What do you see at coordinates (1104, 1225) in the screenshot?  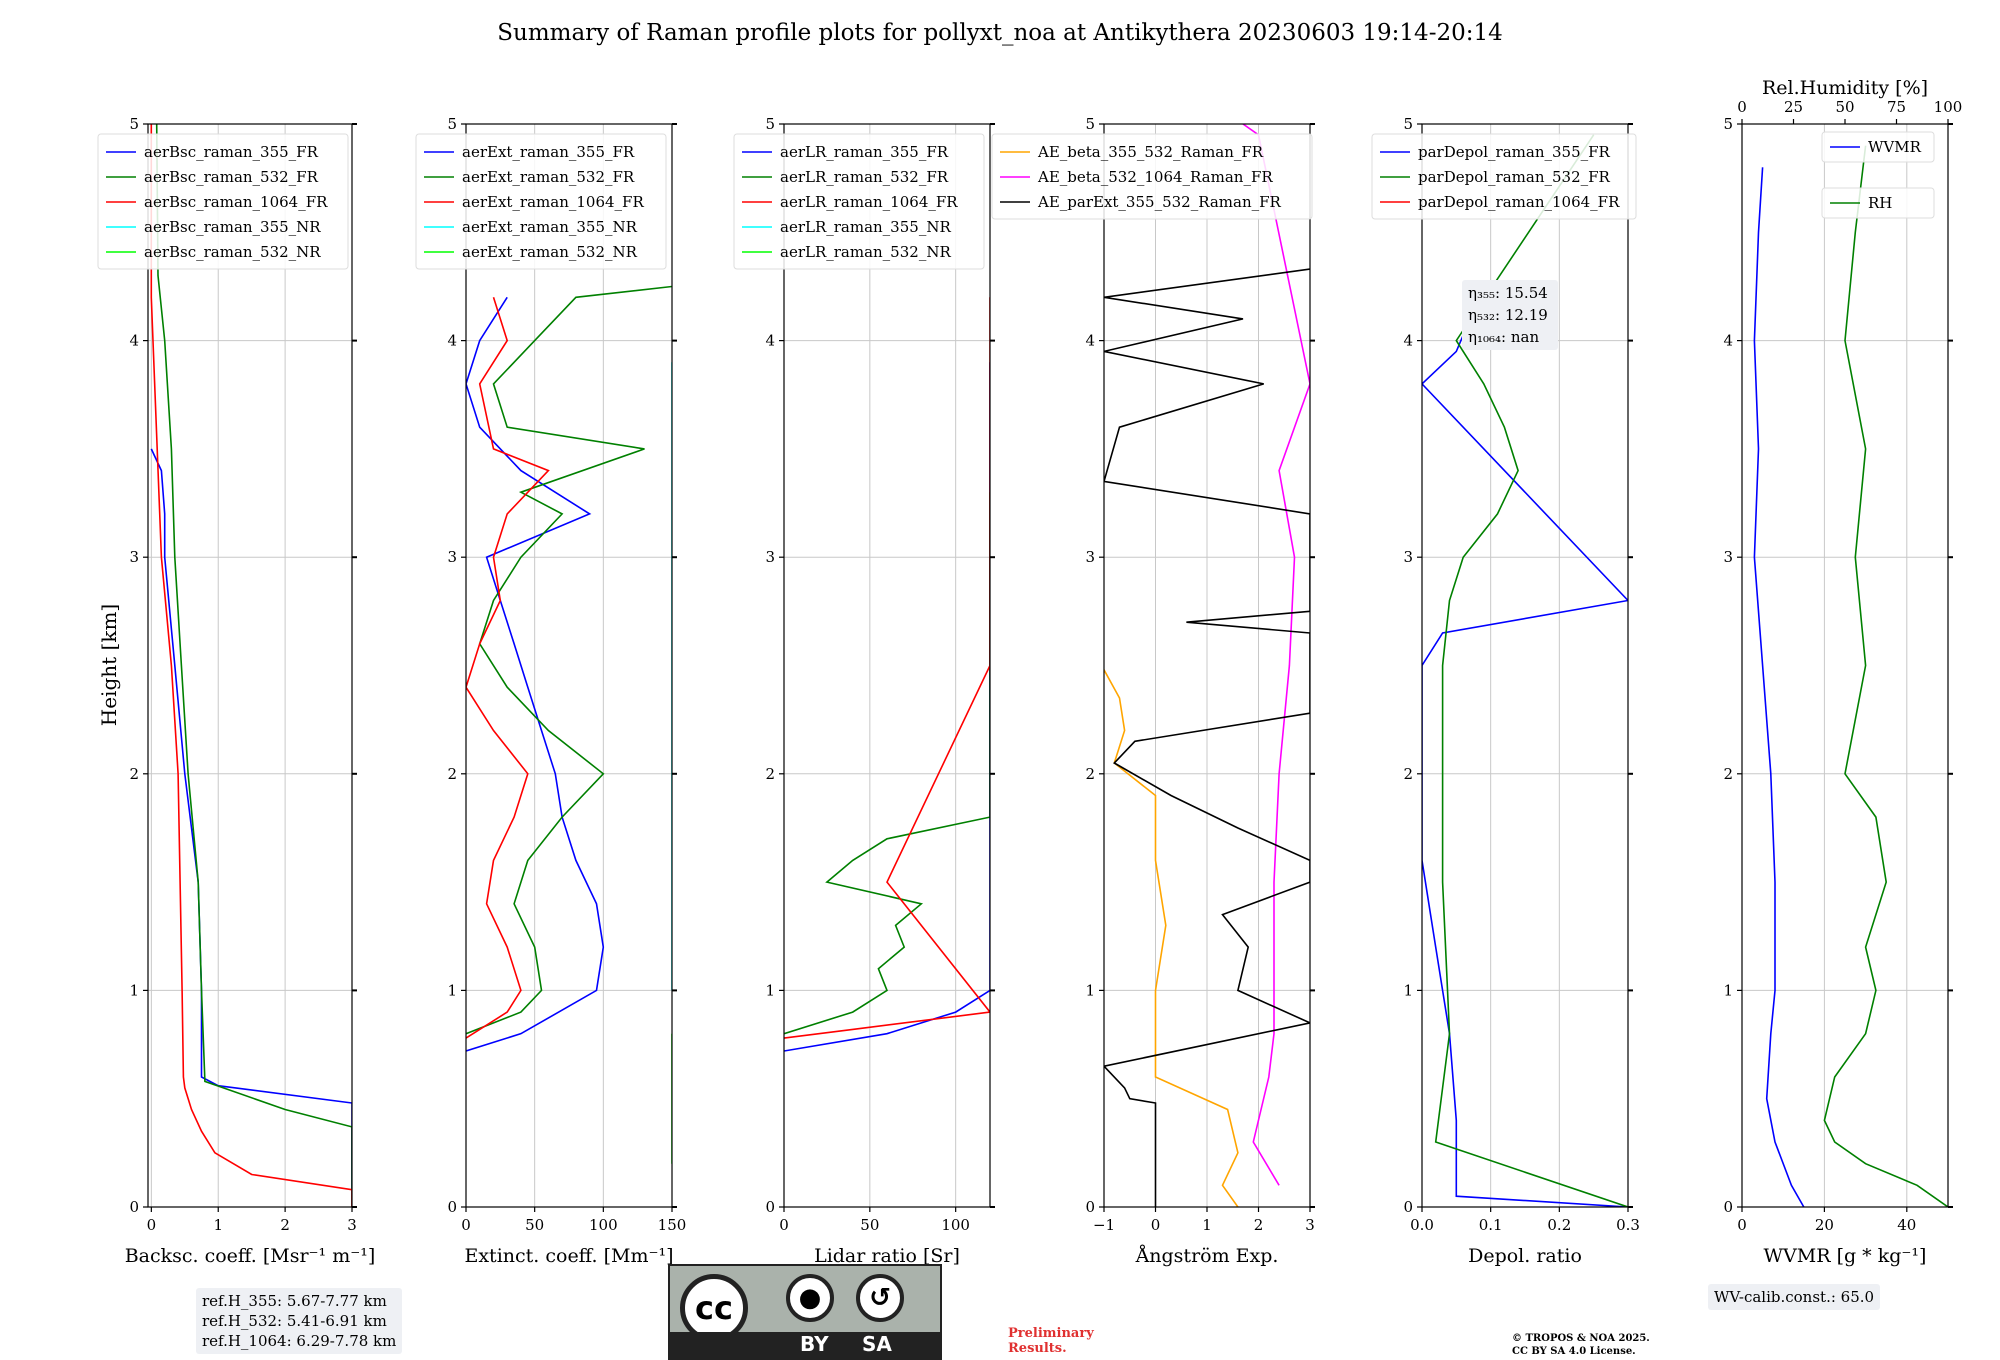 I see `angstrom-xtick-label: −1` at bounding box center [1104, 1225].